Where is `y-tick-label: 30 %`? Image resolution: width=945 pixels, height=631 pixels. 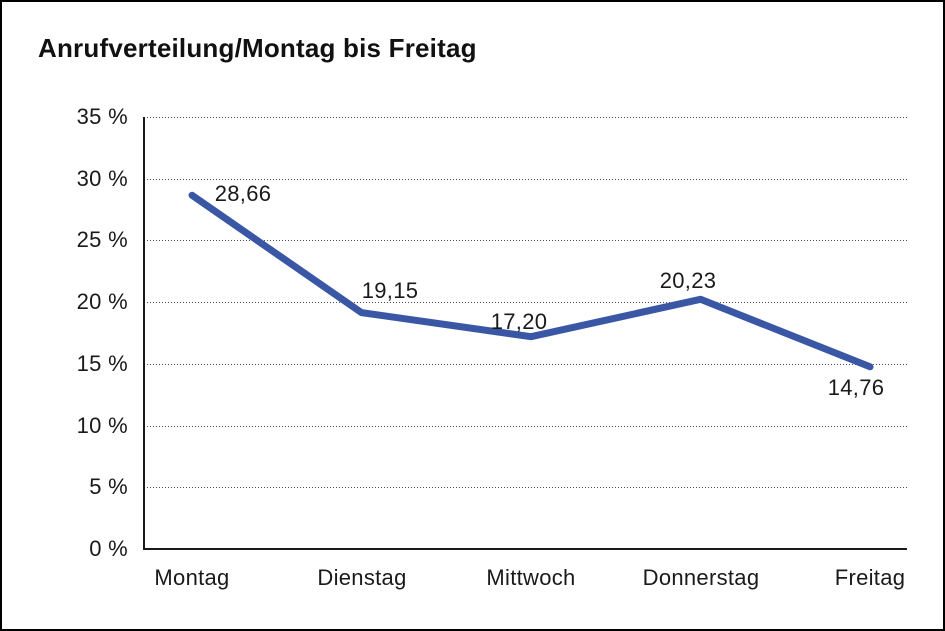 y-tick-label: 30 % is located at coordinates (102, 178).